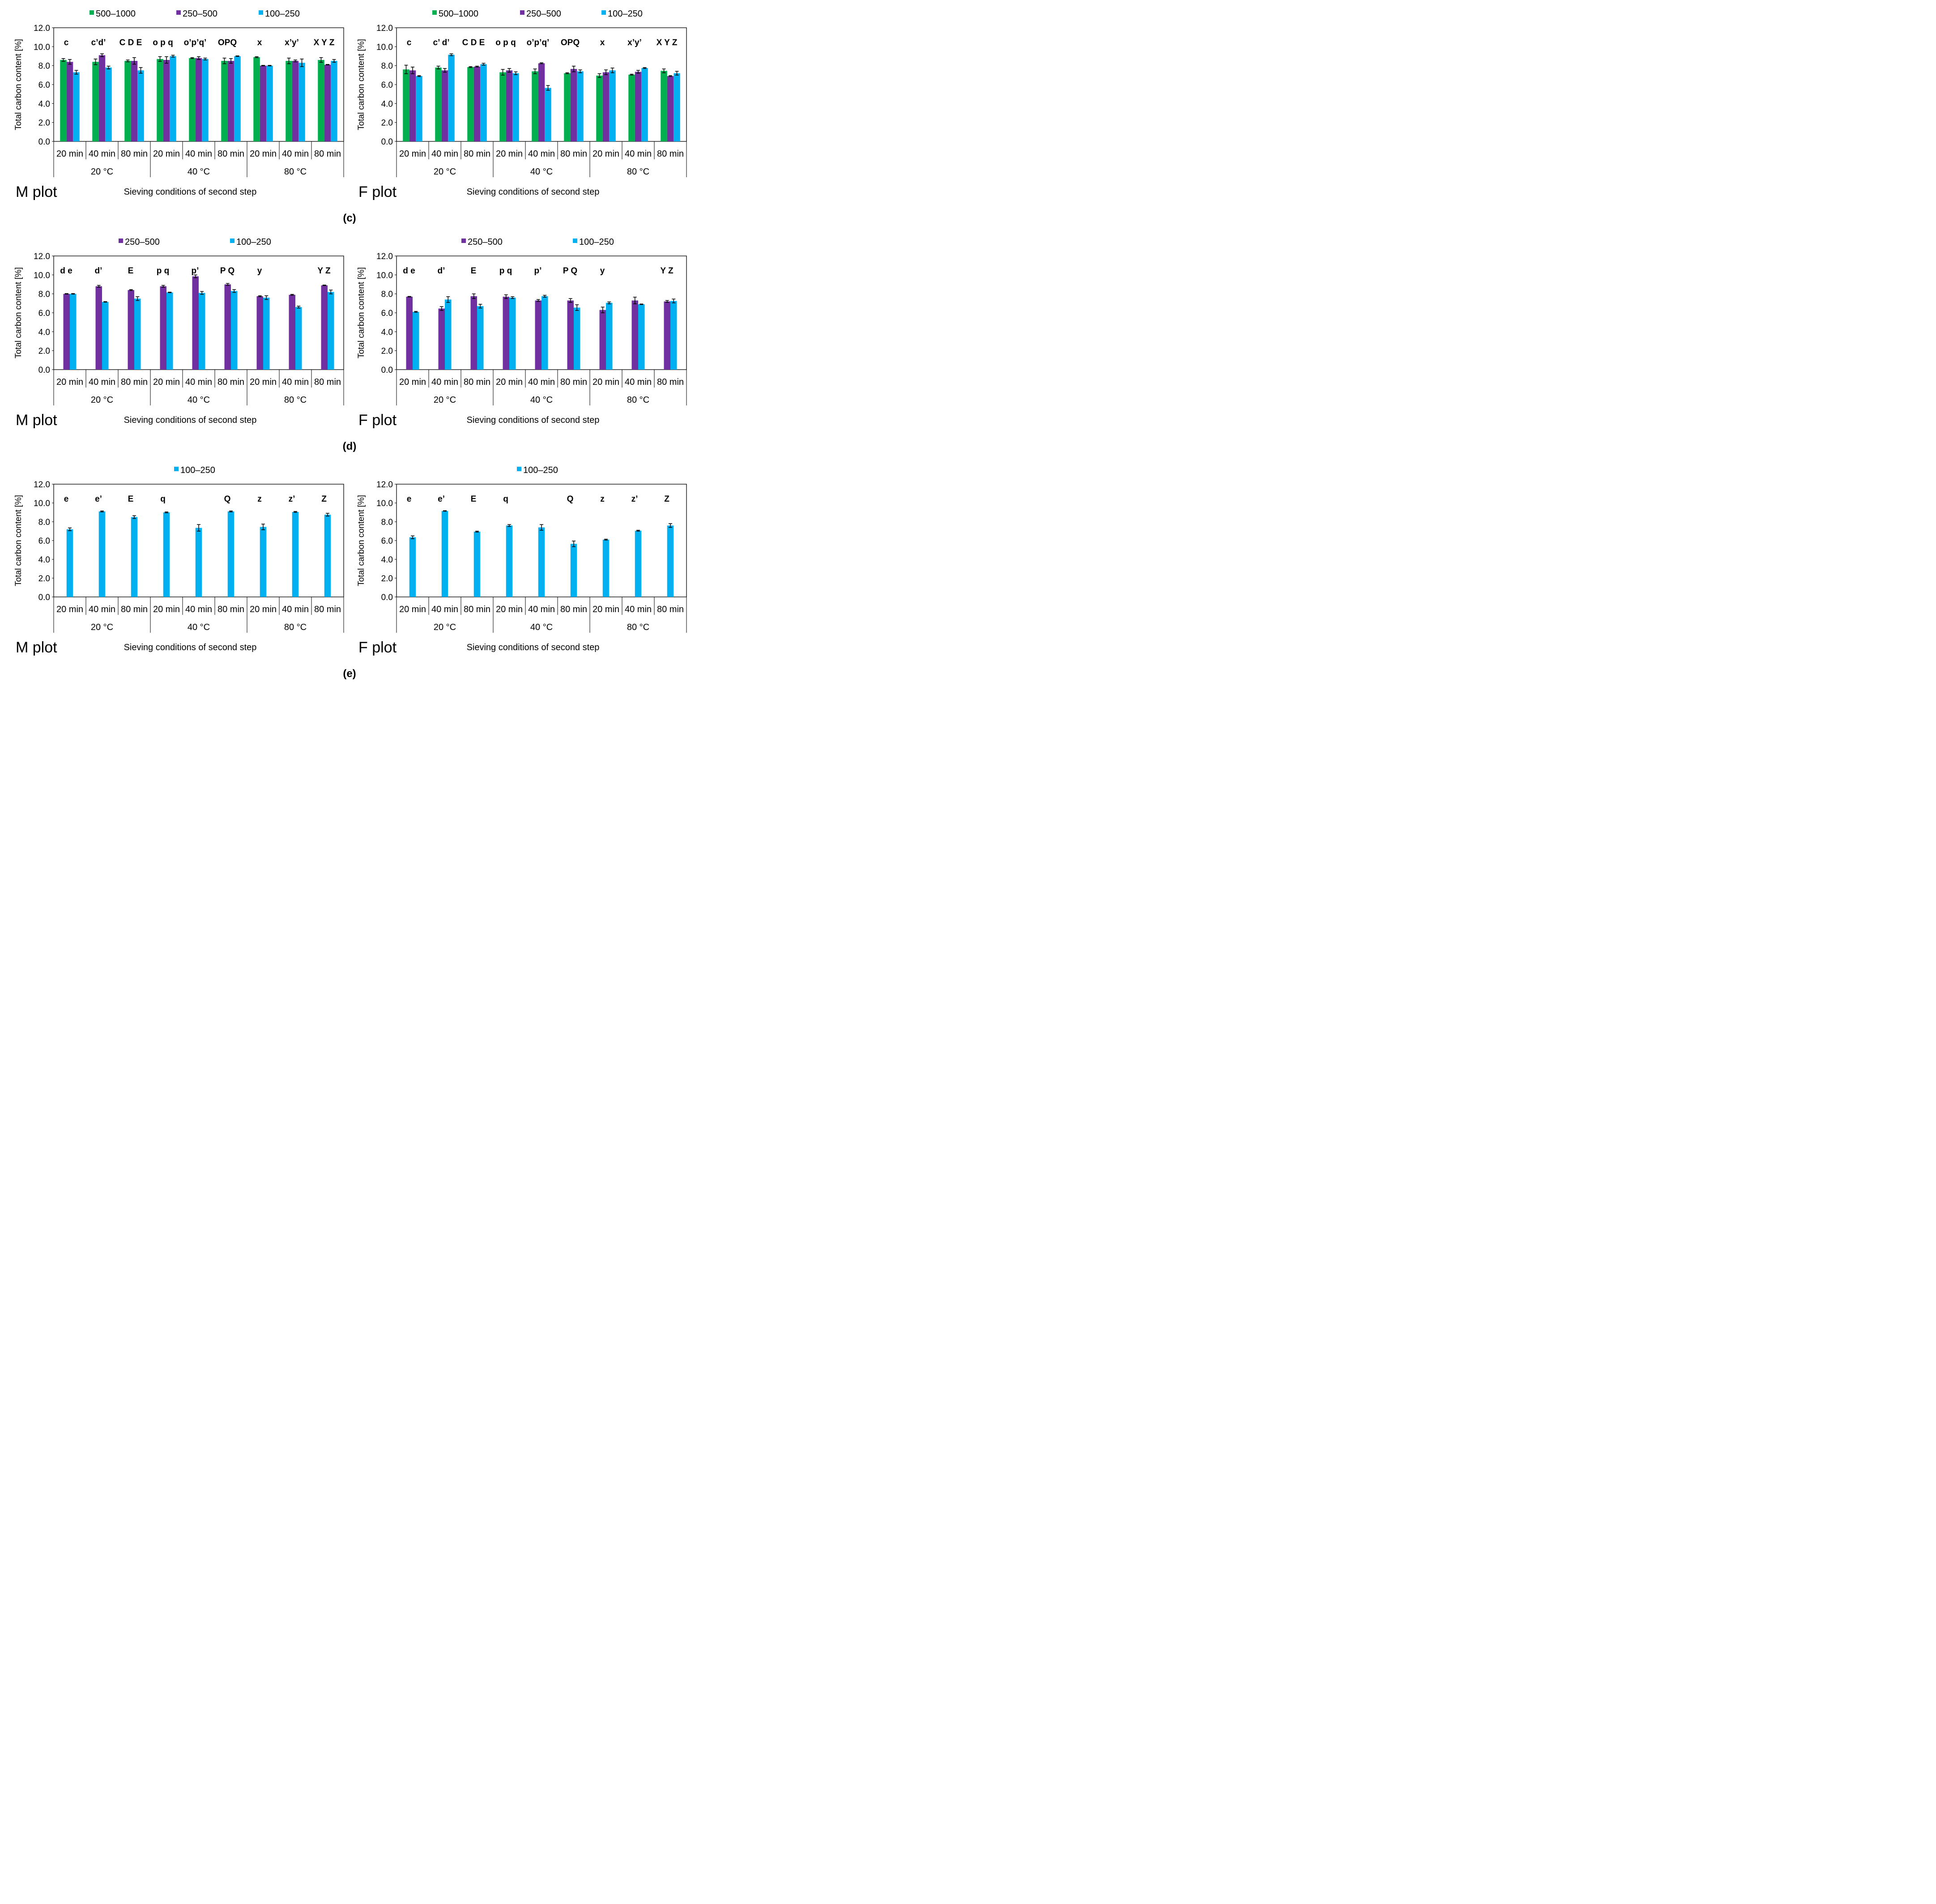 Image resolution: width=1936 pixels, height=1904 pixels. Describe the element at coordinates (473, 42) in the screenshot. I see `significance-label: C D E` at that location.